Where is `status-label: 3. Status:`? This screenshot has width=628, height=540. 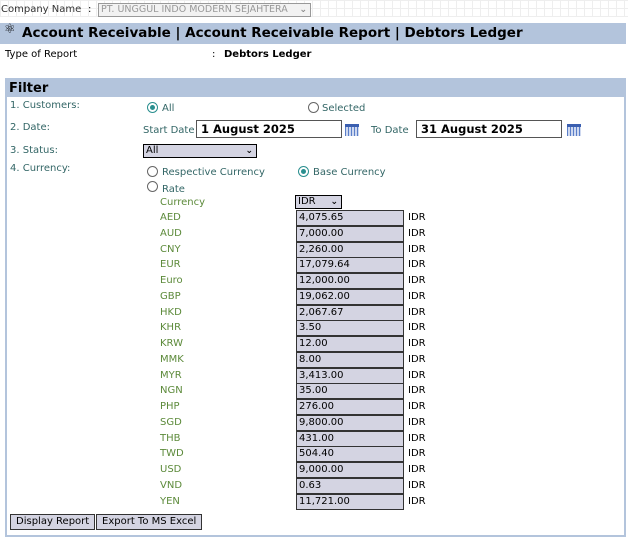 status-label: 3. Status: is located at coordinates (34, 150).